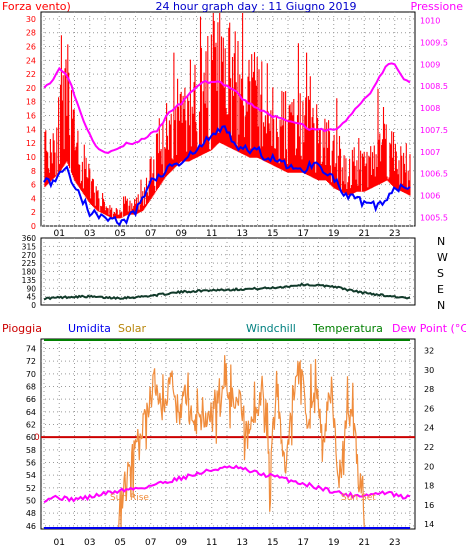 This screenshot has height=555, width=466. I want to click on humidity-tick-label: 54, so click(31, 475).